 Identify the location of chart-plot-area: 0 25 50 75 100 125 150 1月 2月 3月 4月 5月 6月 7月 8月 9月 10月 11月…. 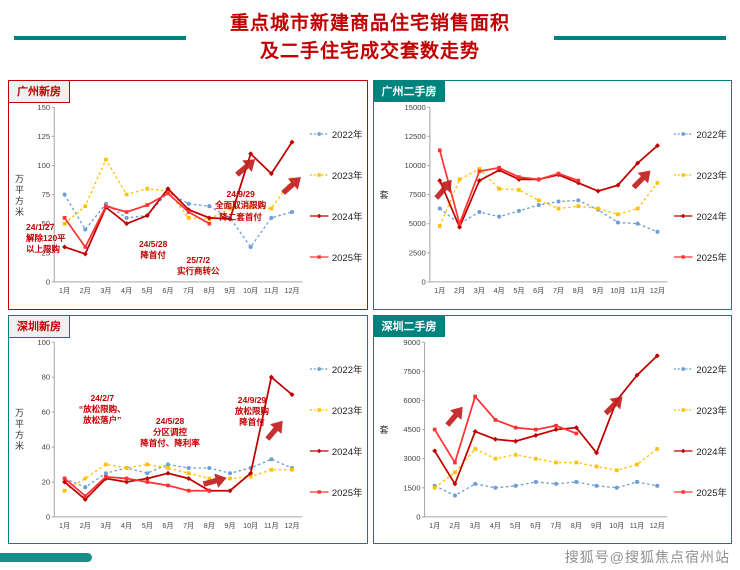
(167, 202).